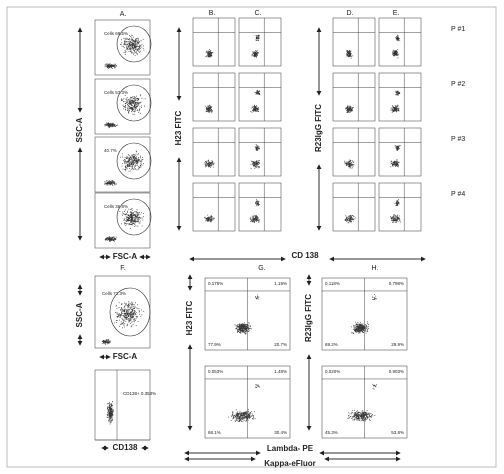 The width and height of the screenshot is (504, 474). Describe the element at coordinates (214, 432) in the screenshot. I see `quadrant-value: 68.1%` at that location.